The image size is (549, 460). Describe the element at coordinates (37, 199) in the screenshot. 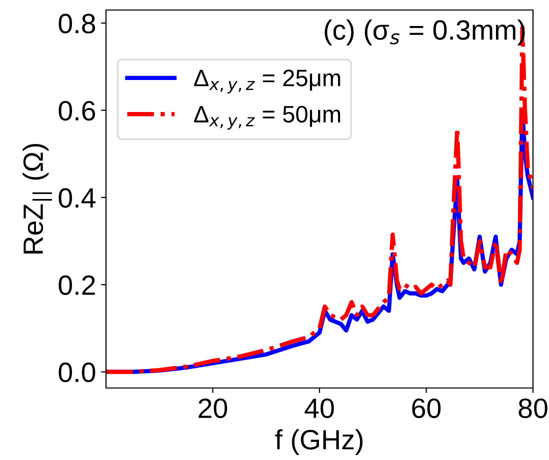

I see `y-axis-title: ReZ$_{||}$ (Ω)` at that location.